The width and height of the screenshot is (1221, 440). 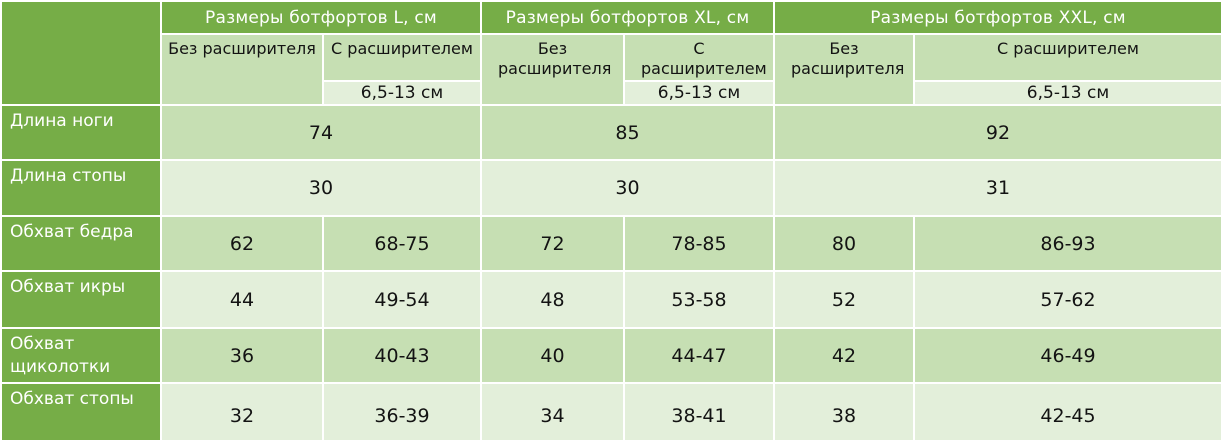 What do you see at coordinates (402, 93) in the screenshot?
I see `extender-range-l: 6,5-13 см` at bounding box center [402, 93].